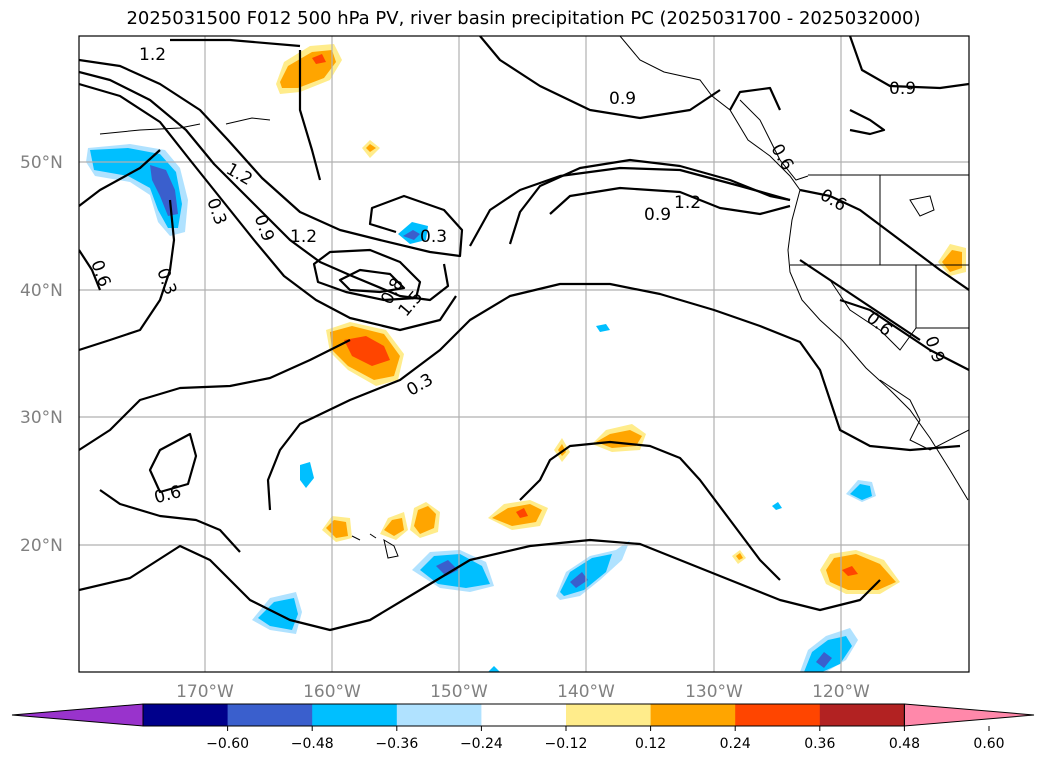  I want to click on lat-label: 40°N, so click(41, 291).